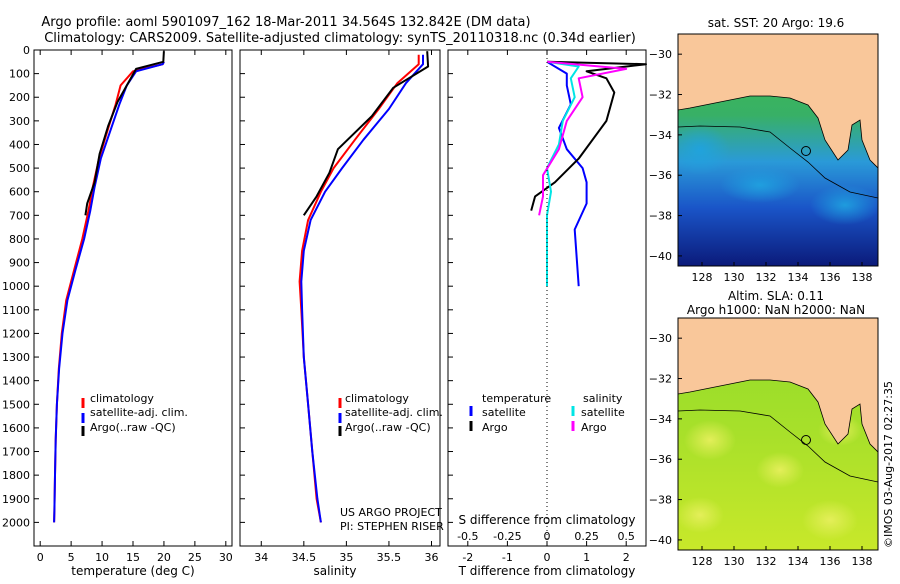  What do you see at coordinates (594, 427) in the screenshot?
I see `legend-label-argo-sal: Argo` at bounding box center [594, 427].